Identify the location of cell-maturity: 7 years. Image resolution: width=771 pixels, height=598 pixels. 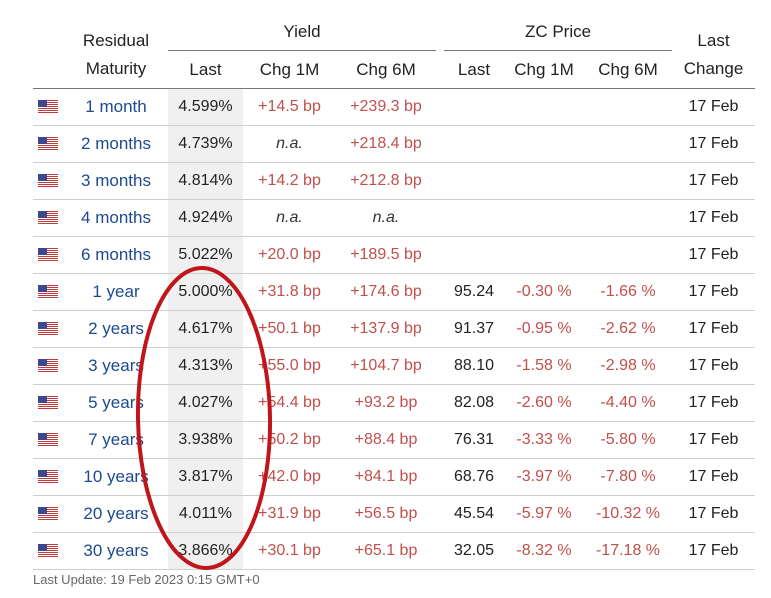
(116, 440).